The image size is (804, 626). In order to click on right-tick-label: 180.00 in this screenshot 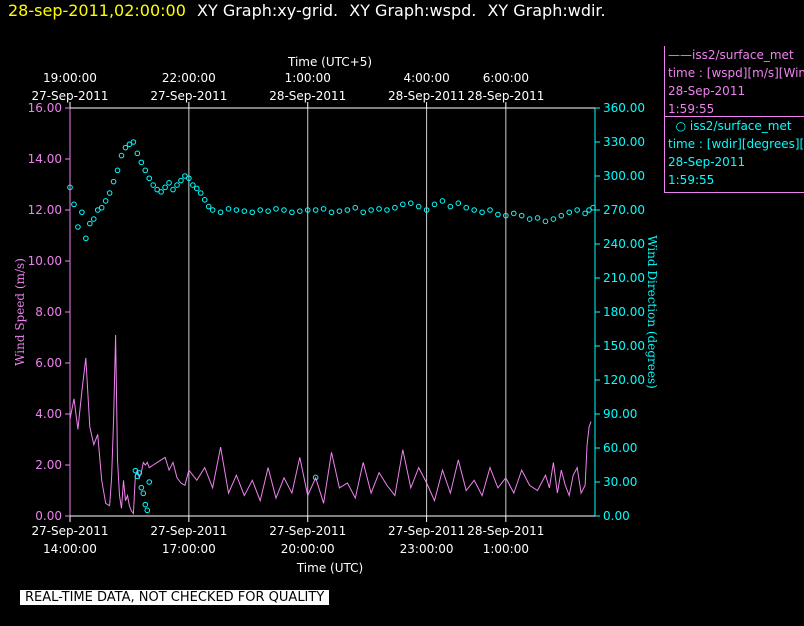, I will do `click(624, 312)`.